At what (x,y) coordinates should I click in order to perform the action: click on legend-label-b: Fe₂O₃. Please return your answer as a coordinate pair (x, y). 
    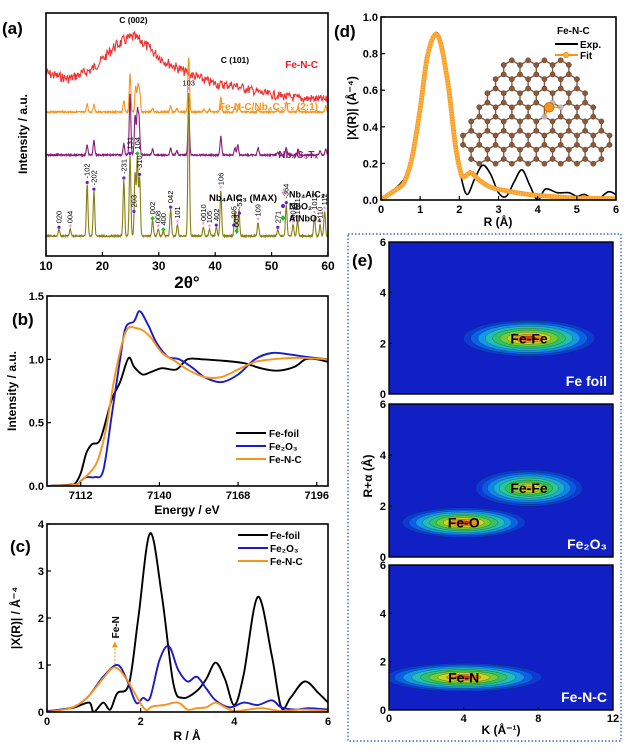
    Looking at the image, I should click on (283, 447).